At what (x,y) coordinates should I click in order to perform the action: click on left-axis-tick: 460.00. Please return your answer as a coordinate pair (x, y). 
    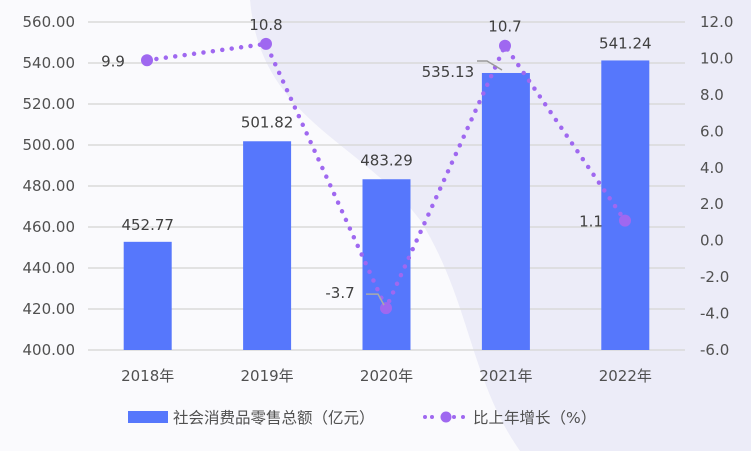
    Looking at the image, I should click on (49, 227).